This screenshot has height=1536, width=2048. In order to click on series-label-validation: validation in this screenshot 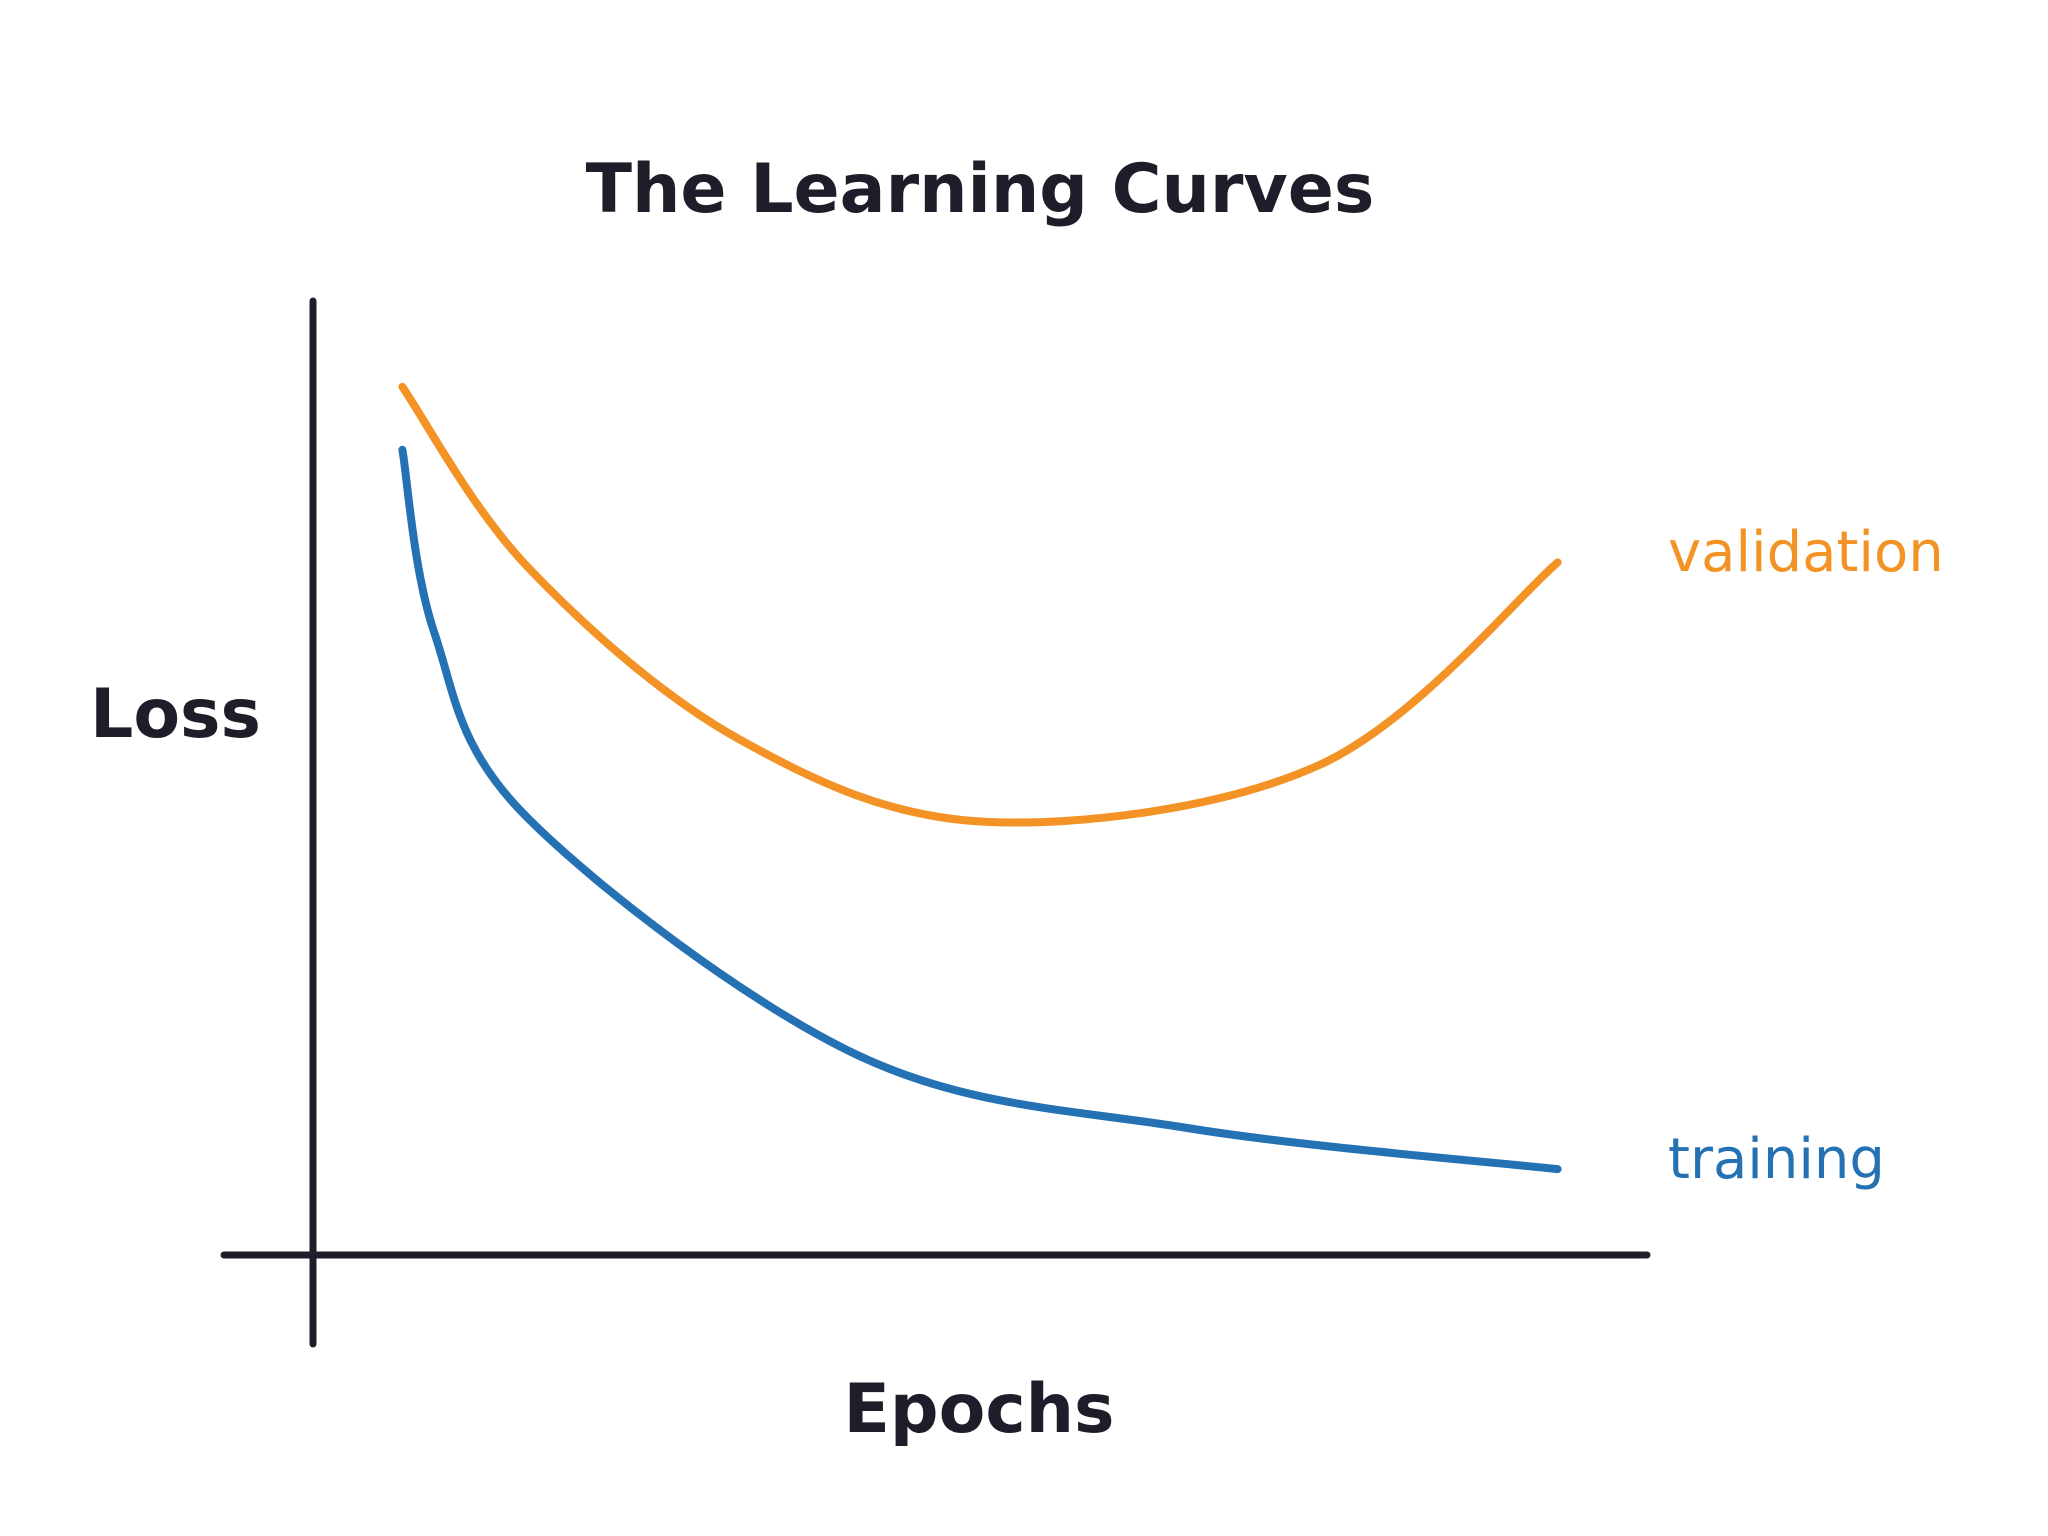, I will do `click(1806, 553)`.